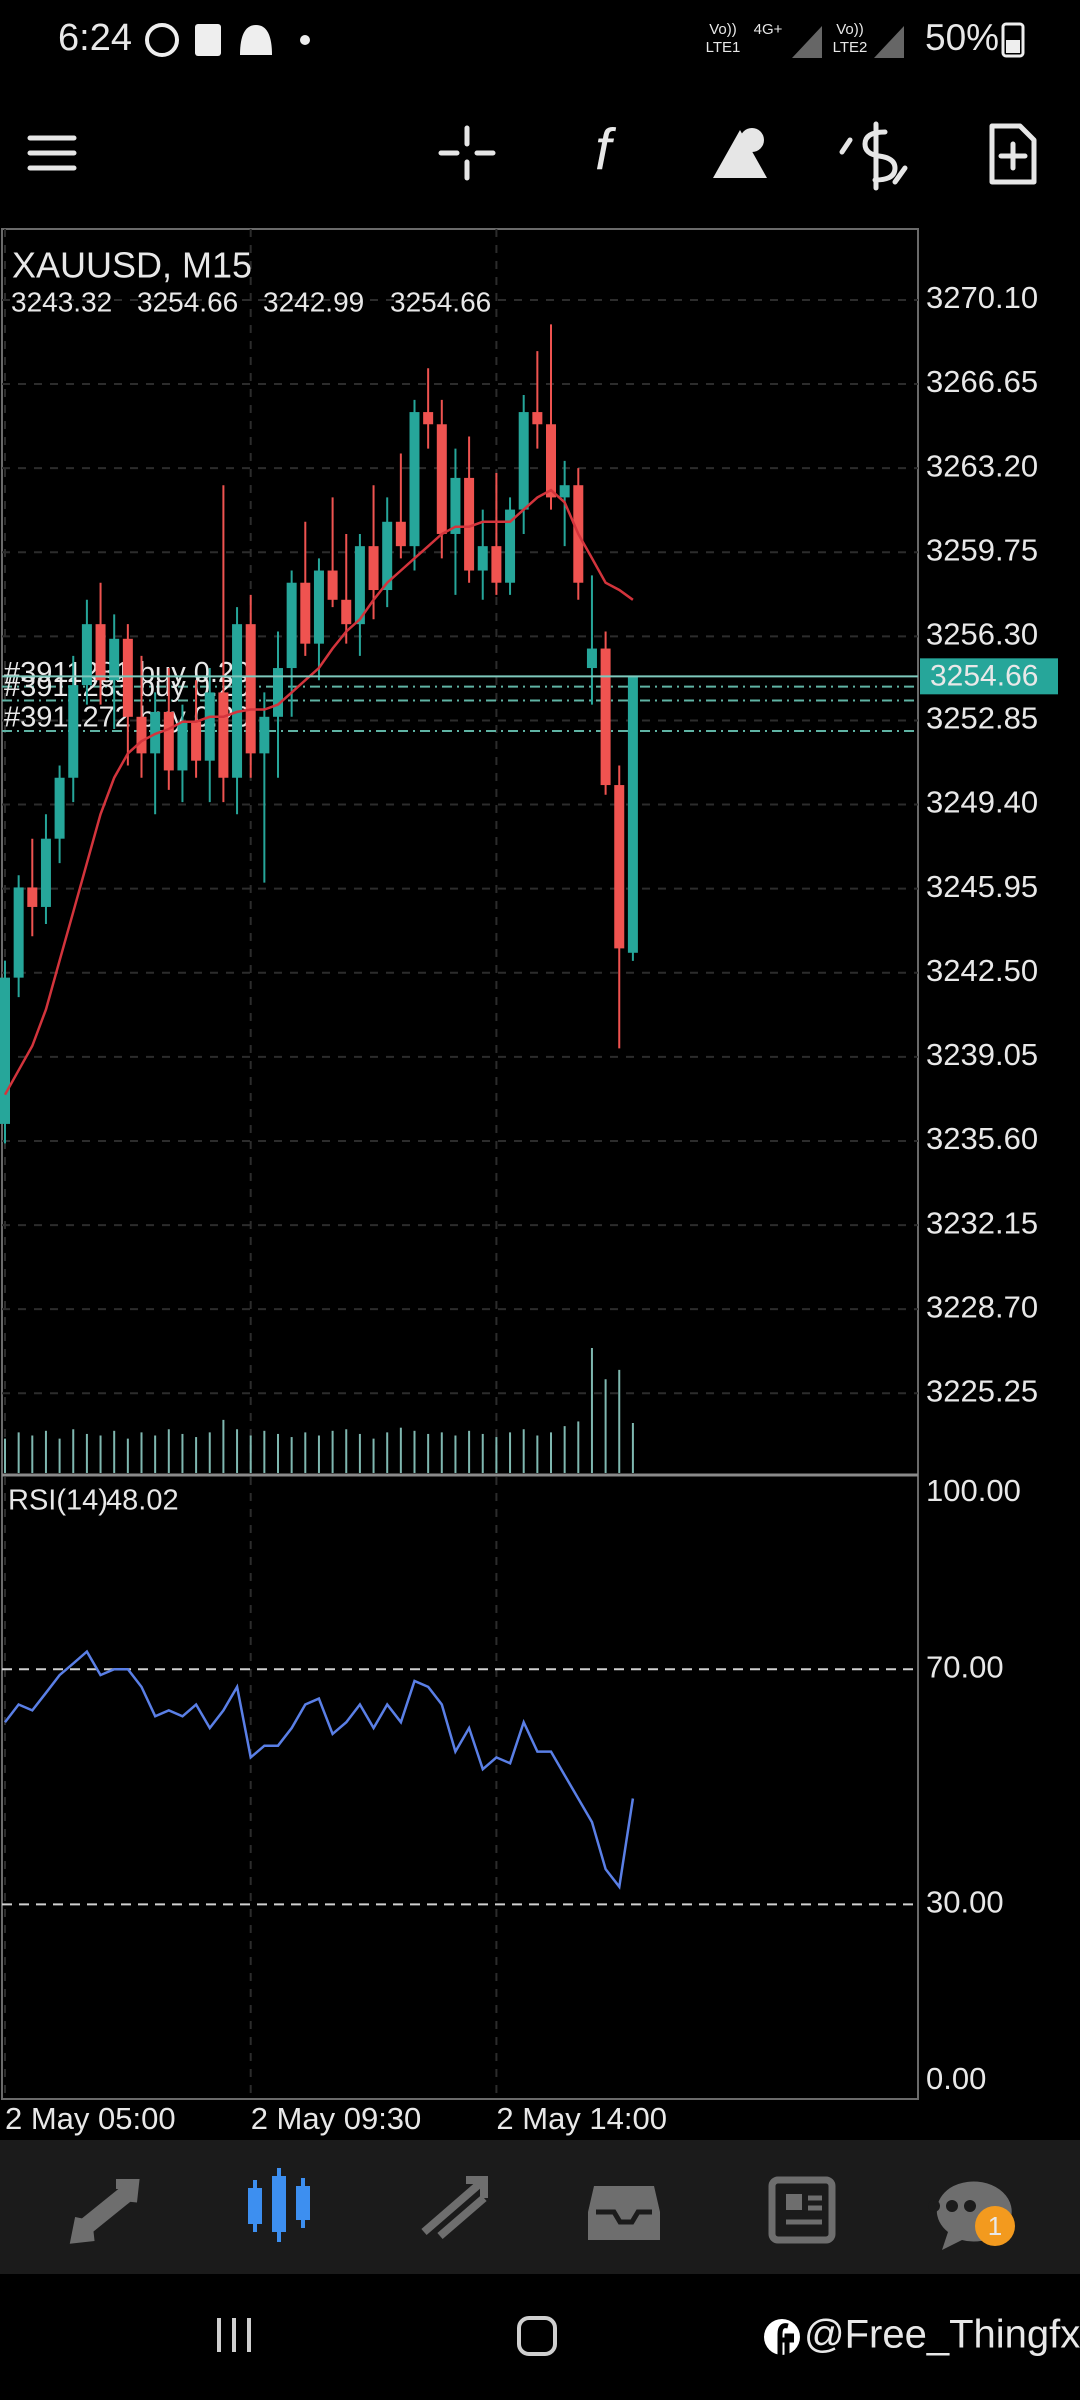 The height and width of the screenshot is (2400, 1080). Describe the element at coordinates (454, 2208) in the screenshot. I see `nav-trade` at that location.